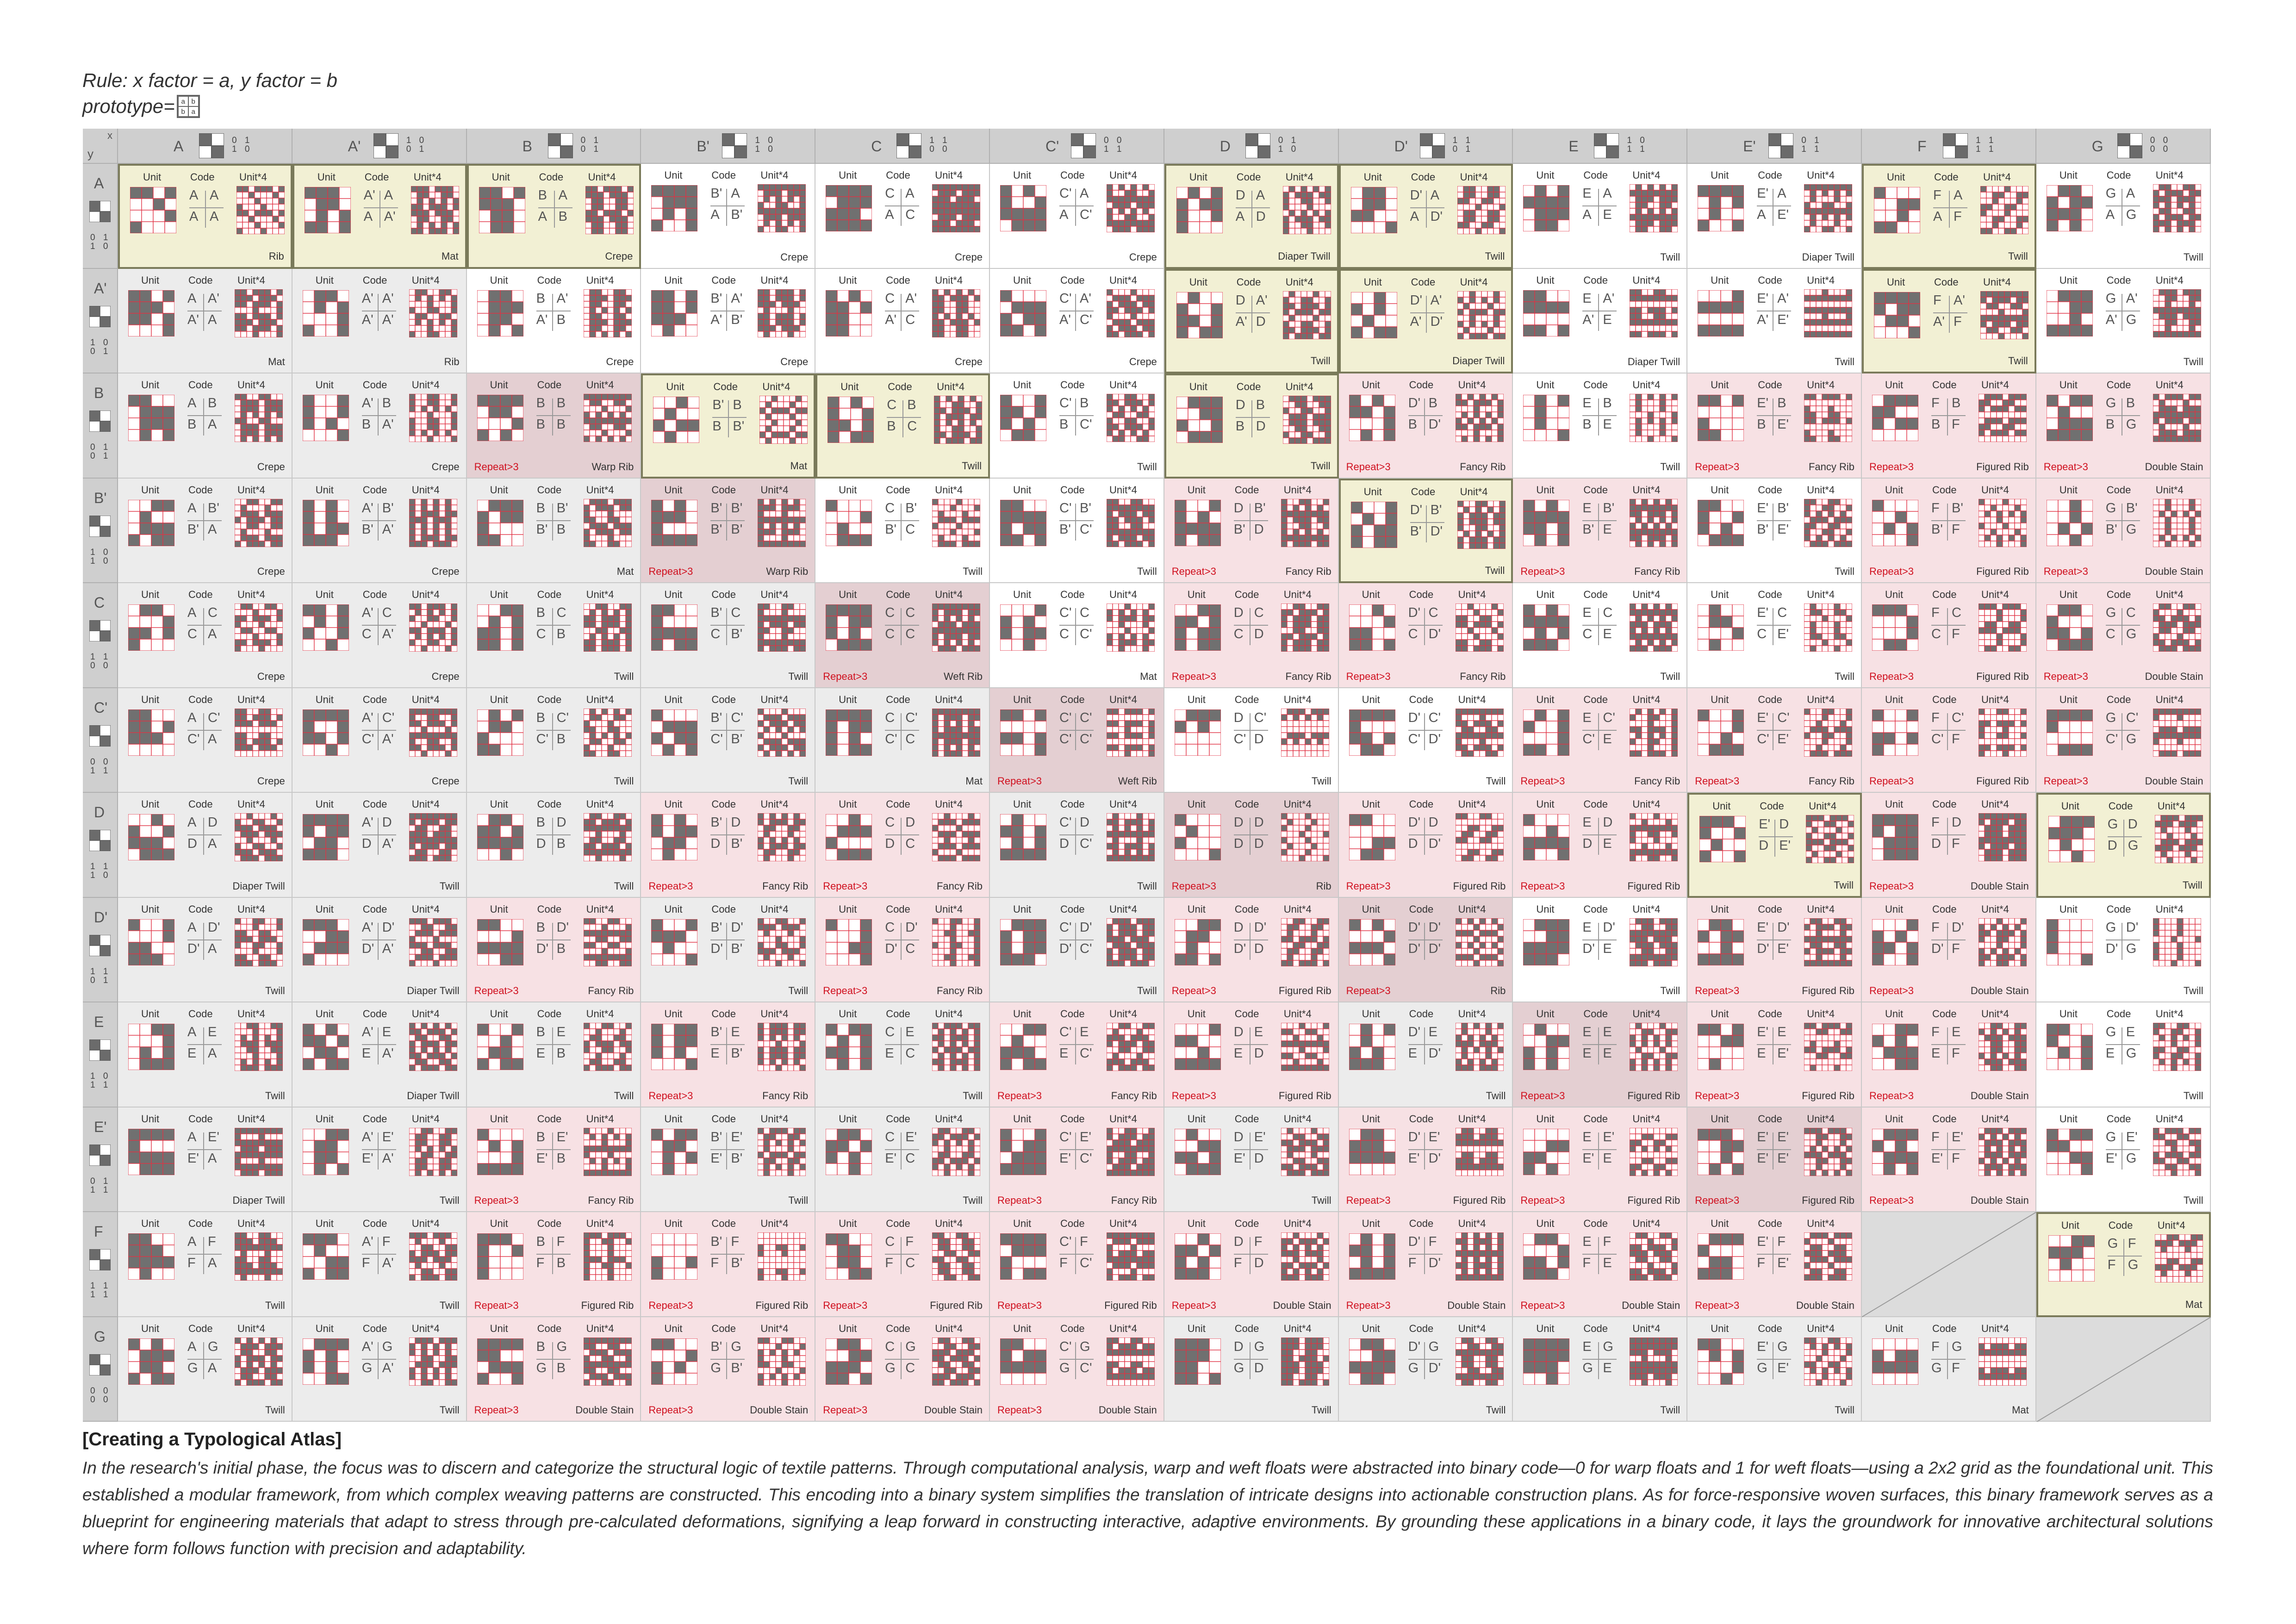 Image resolution: width=2296 pixels, height=1624 pixels. Describe the element at coordinates (1600, 320) in the screenshot. I see `pattern-cell: Unit Code Unit*4 E A' A' E Diaper Twill` at that location.